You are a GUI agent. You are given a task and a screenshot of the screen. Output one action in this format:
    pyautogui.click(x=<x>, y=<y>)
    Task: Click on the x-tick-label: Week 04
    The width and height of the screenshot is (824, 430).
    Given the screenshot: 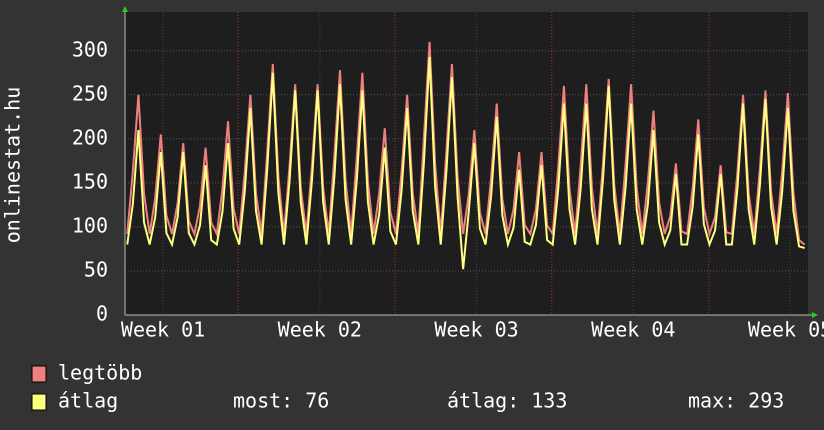 What is the action you would take?
    pyautogui.click(x=633, y=330)
    